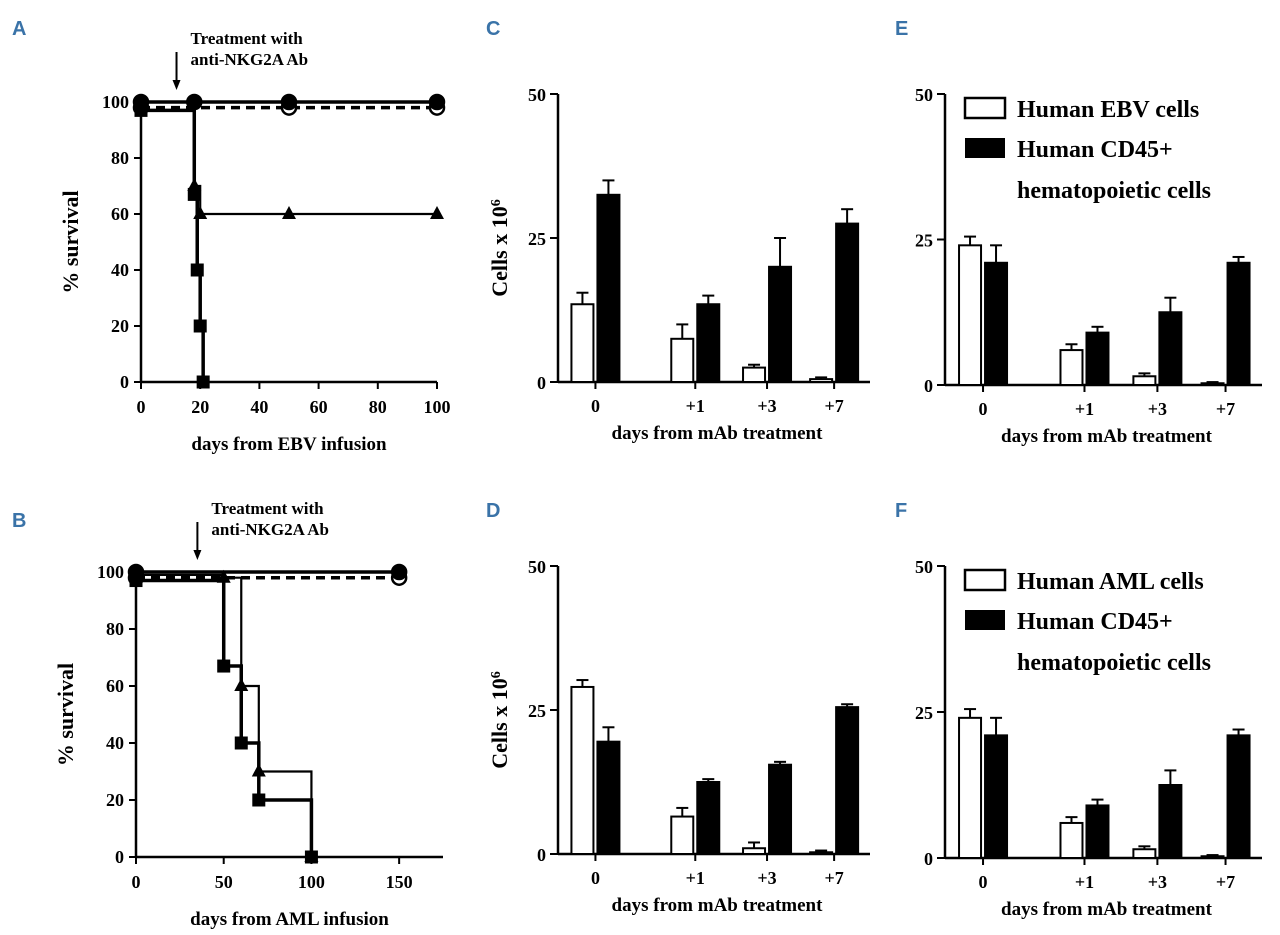 The height and width of the screenshot is (935, 1280). What do you see at coordinates (19, 521) in the screenshot?
I see `panel-label: B` at bounding box center [19, 521].